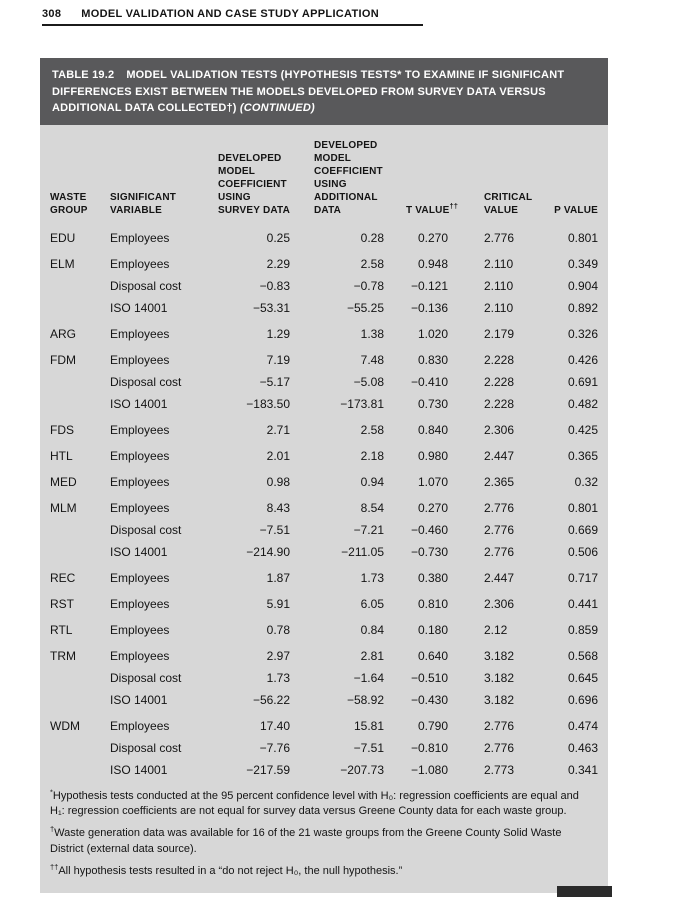  What do you see at coordinates (268, 551) in the screenshot?
I see `cell-coefficient-survey-data: −214.90` at bounding box center [268, 551].